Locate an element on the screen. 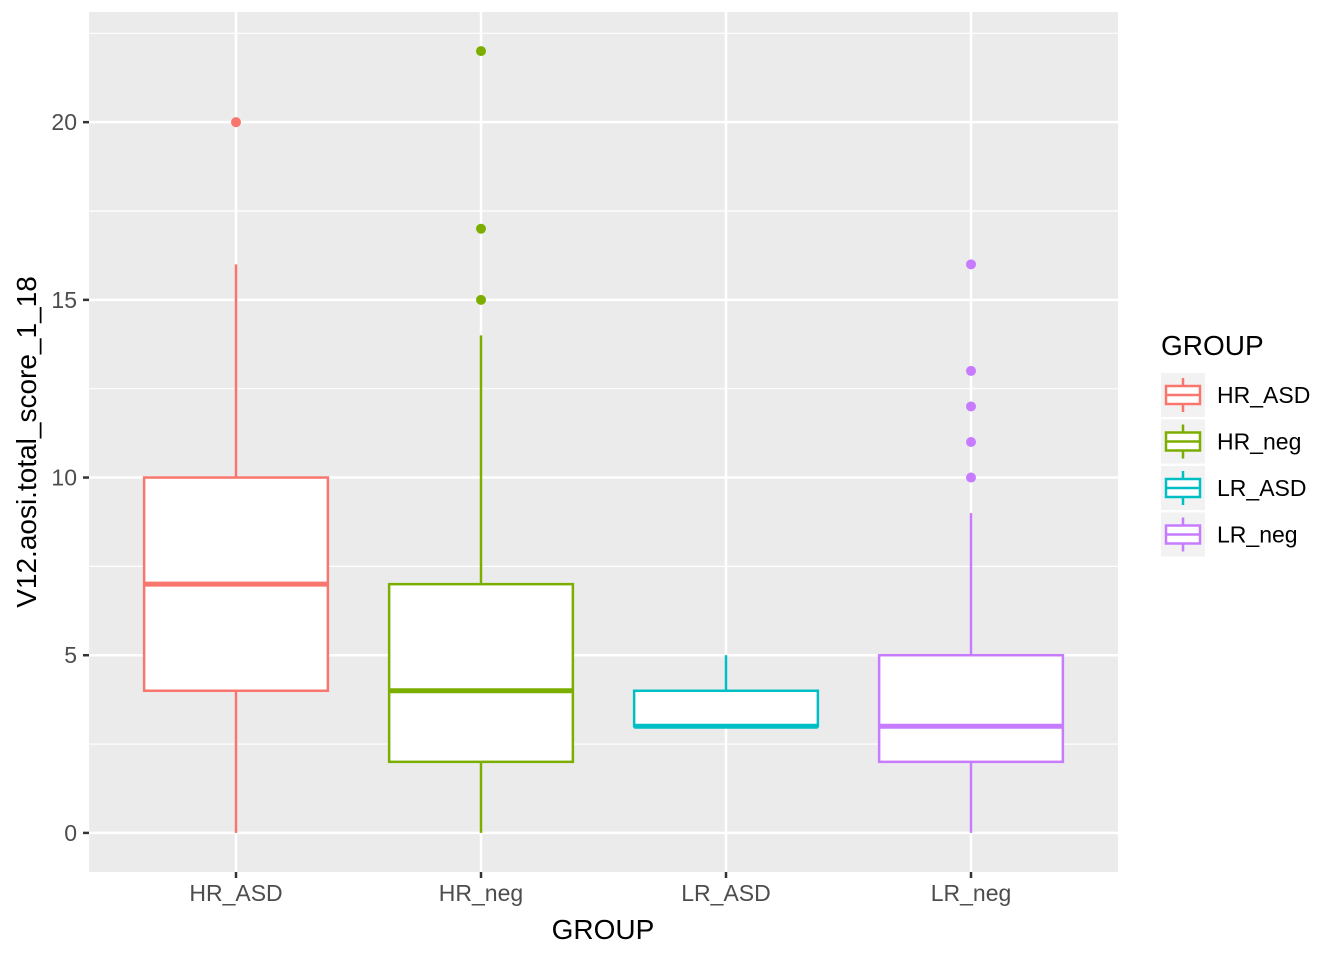 This screenshot has height=960, width=1344. legend-entry-hr-neg: HR_neg is located at coordinates (1231, 441).